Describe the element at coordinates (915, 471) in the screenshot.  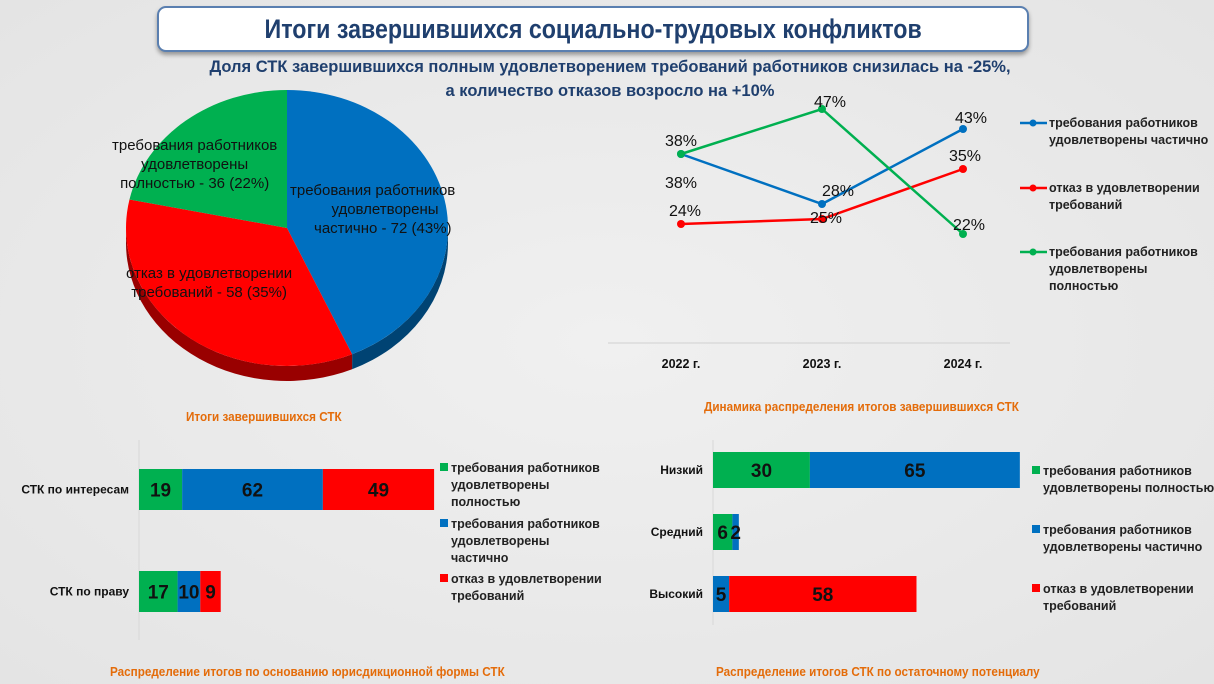
I see `bar-value-label: 65` at that location.